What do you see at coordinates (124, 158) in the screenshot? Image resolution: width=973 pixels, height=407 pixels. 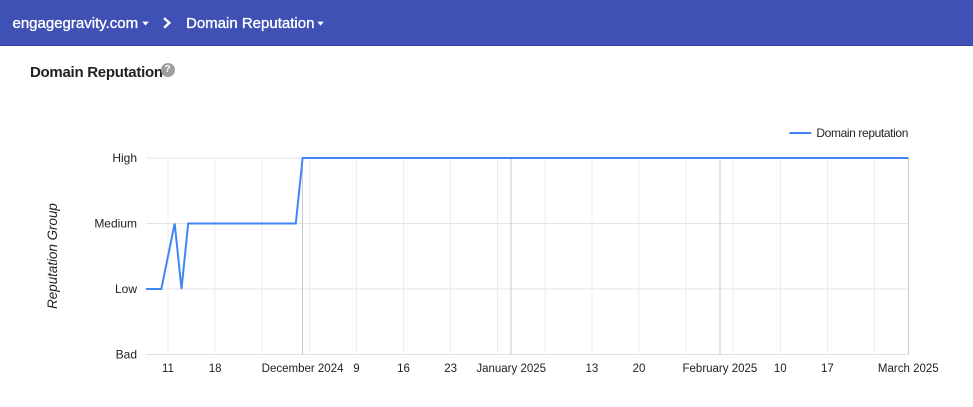 I see `svg-text: High` at bounding box center [124, 158].